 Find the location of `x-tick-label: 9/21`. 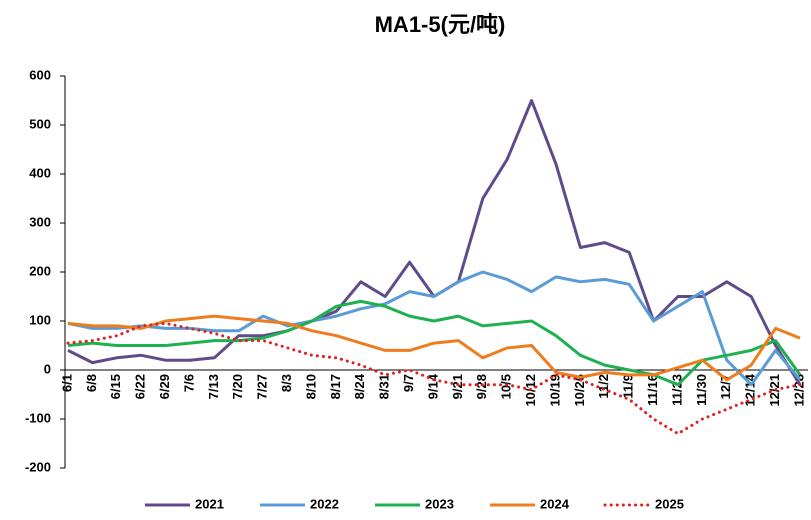

x-tick-label: 9/21 is located at coordinates (457, 386).